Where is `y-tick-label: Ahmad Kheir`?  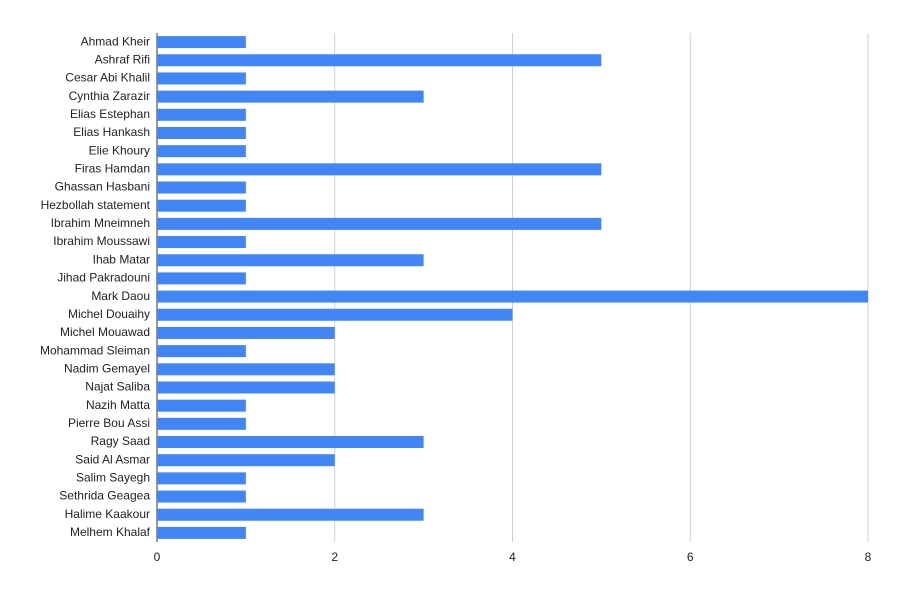 y-tick-label: Ahmad Kheir is located at coordinates (115, 41).